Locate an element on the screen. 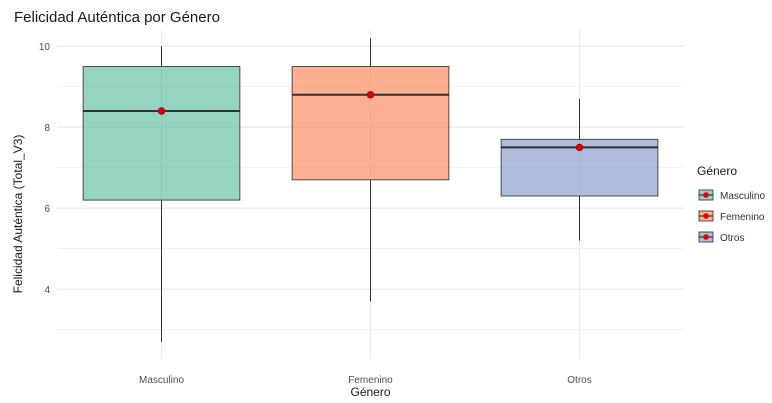  x-tick-label: Otros is located at coordinates (579, 380).